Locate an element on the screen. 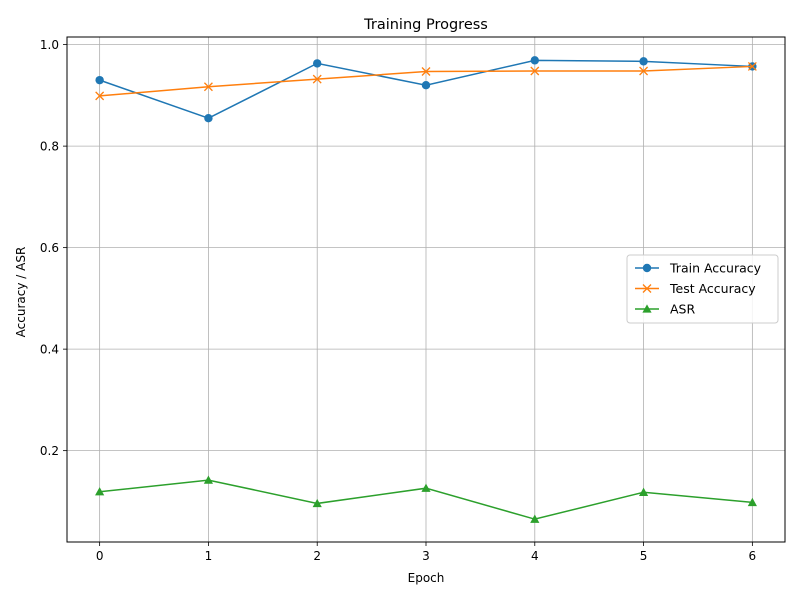 The width and height of the screenshot is (800, 600). legend-entry: Test Accuracy is located at coordinates (695, 288).